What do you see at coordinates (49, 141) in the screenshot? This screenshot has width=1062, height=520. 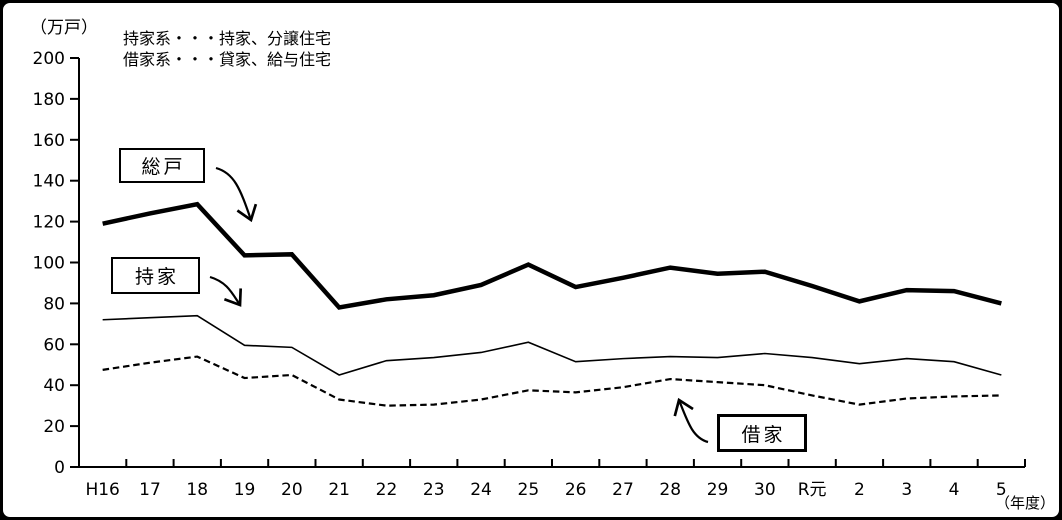 I see `y-tick-label: 160` at bounding box center [49, 141].